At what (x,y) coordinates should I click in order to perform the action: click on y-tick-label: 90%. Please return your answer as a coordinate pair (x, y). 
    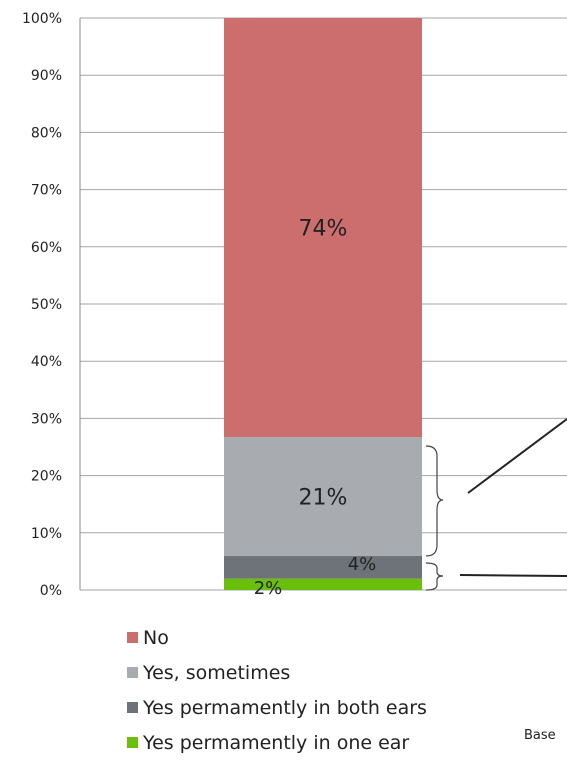
    Looking at the image, I should click on (46, 76).